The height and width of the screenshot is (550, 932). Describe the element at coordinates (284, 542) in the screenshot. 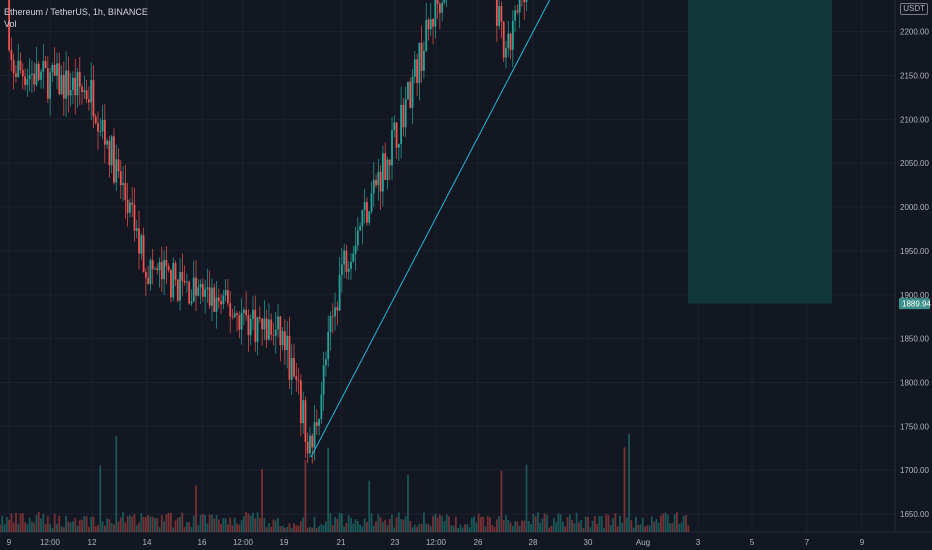

I see `time-tick-label: 19` at that location.